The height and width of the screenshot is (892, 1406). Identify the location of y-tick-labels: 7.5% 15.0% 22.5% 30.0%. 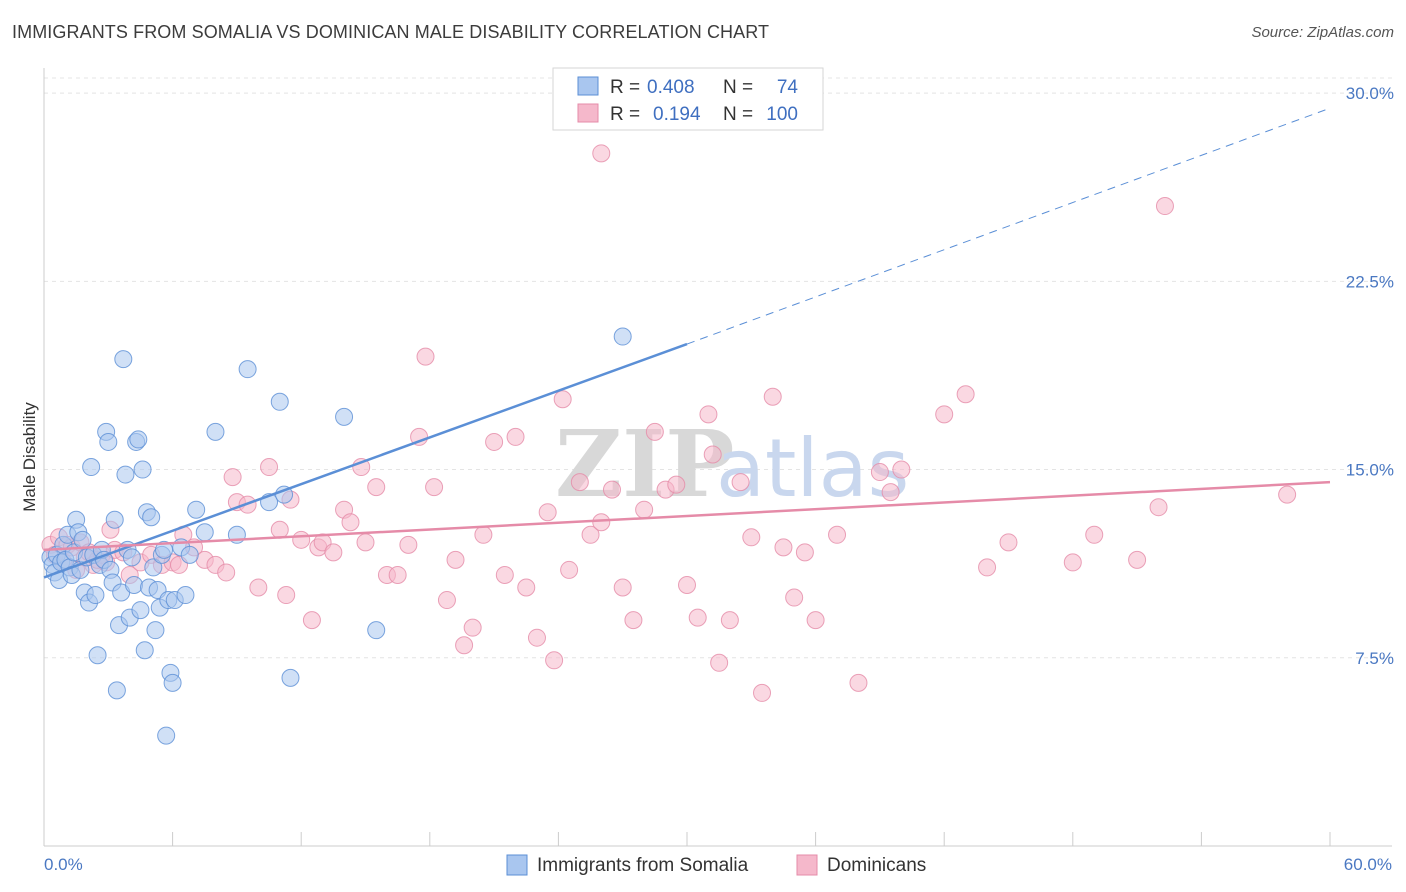
(1370, 376).